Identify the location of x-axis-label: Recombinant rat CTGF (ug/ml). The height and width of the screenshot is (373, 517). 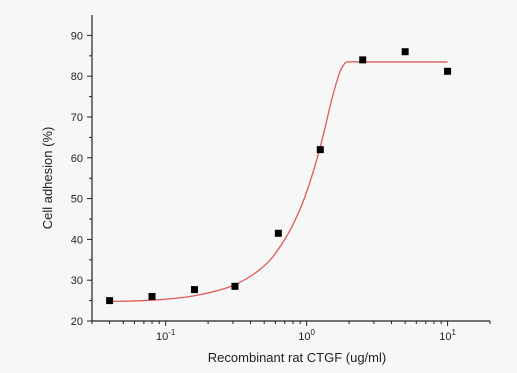
(297, 357).